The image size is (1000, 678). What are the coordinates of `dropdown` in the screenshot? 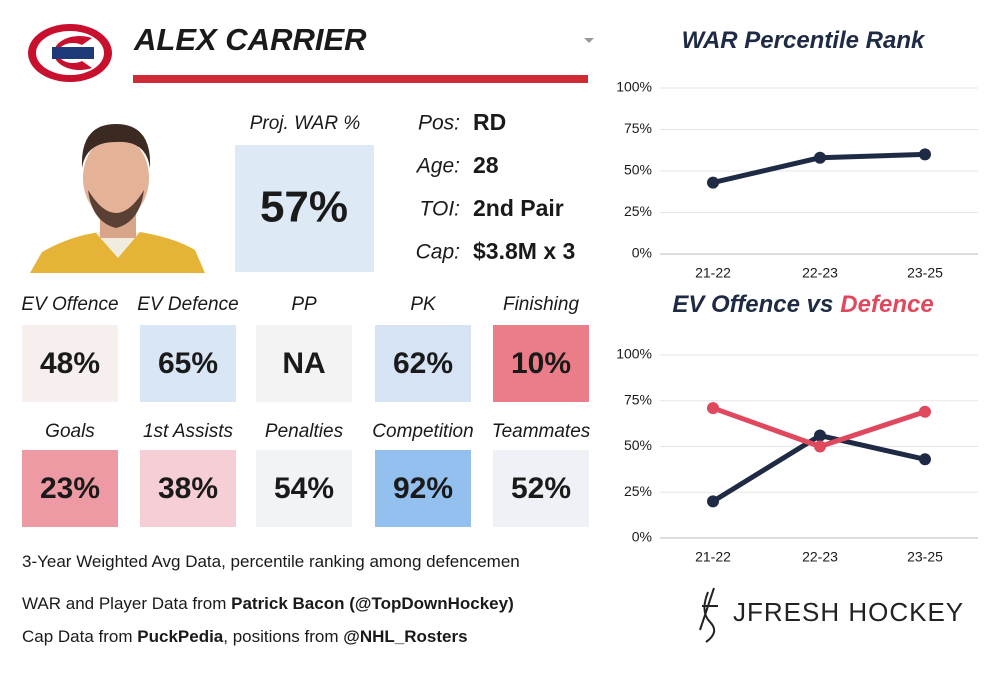 It's located at (589, 40).